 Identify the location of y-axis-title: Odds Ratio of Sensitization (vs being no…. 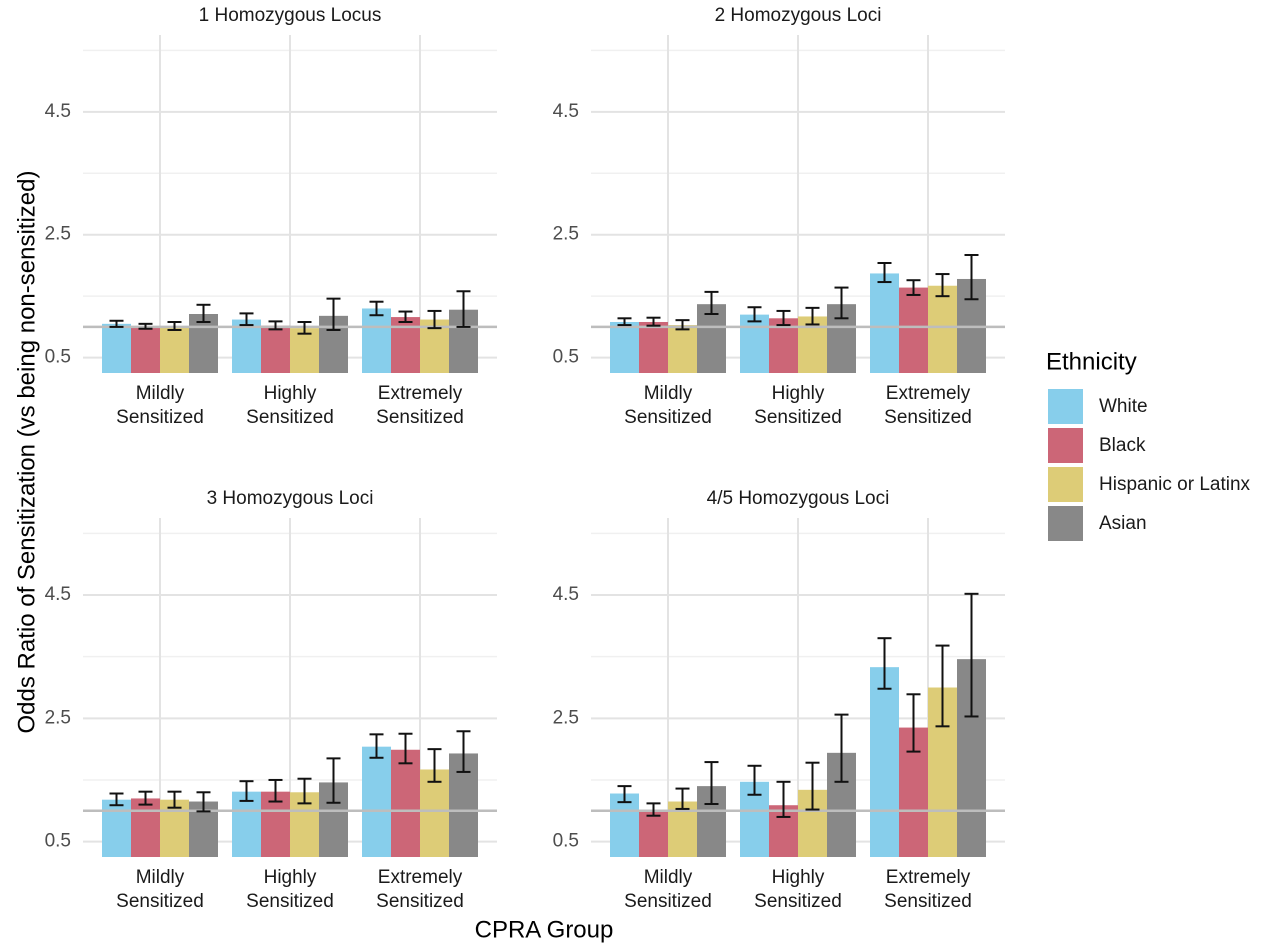
(26, 452).